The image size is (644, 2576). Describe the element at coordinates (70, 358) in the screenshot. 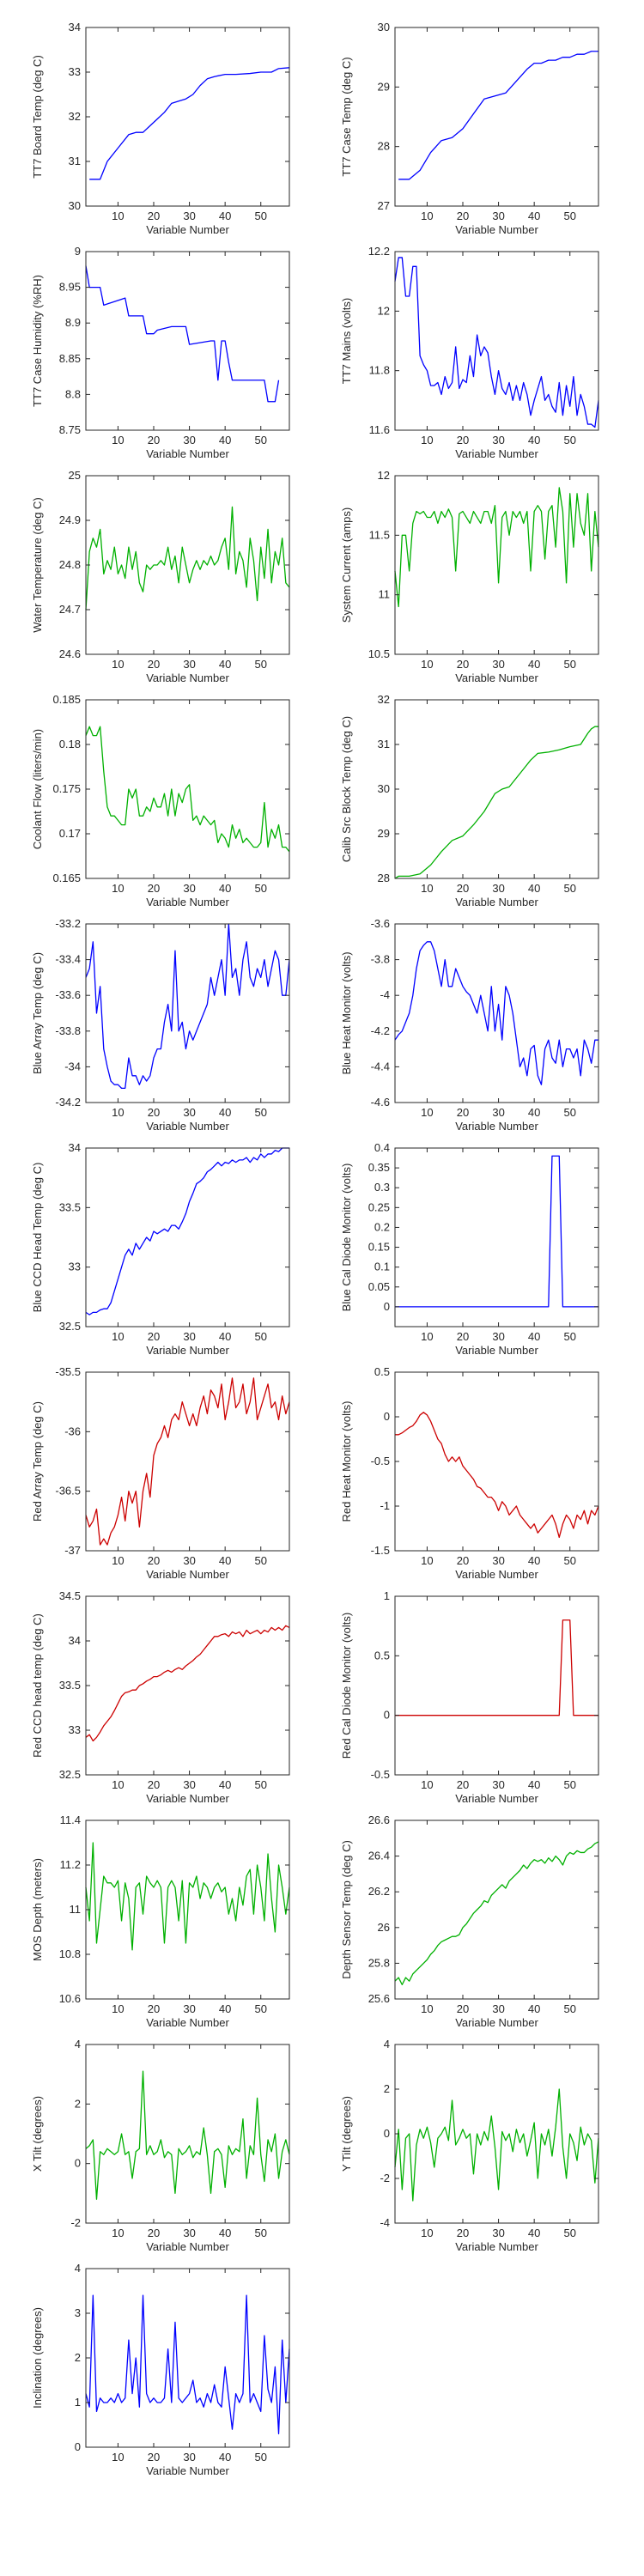

I see `y-tick-label: 8.85` at that location.